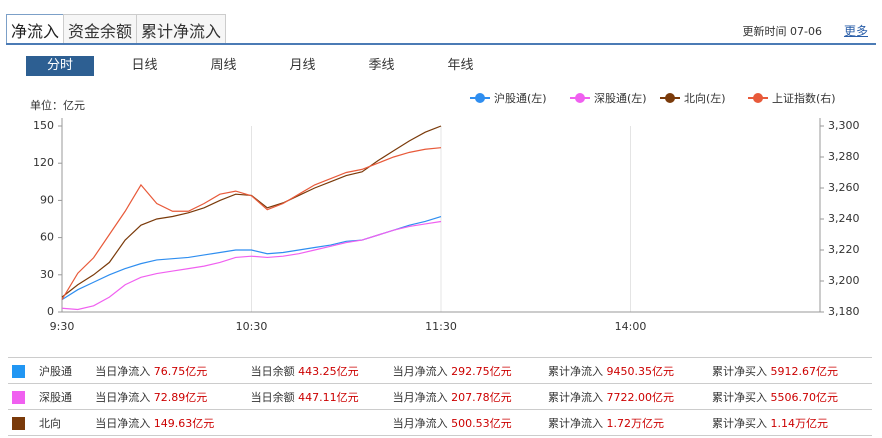  What do you see at coordinates (640, 371) in the screenshot?
I see `cell-value: 9450.35亿元` at bounding box center [640, 371].